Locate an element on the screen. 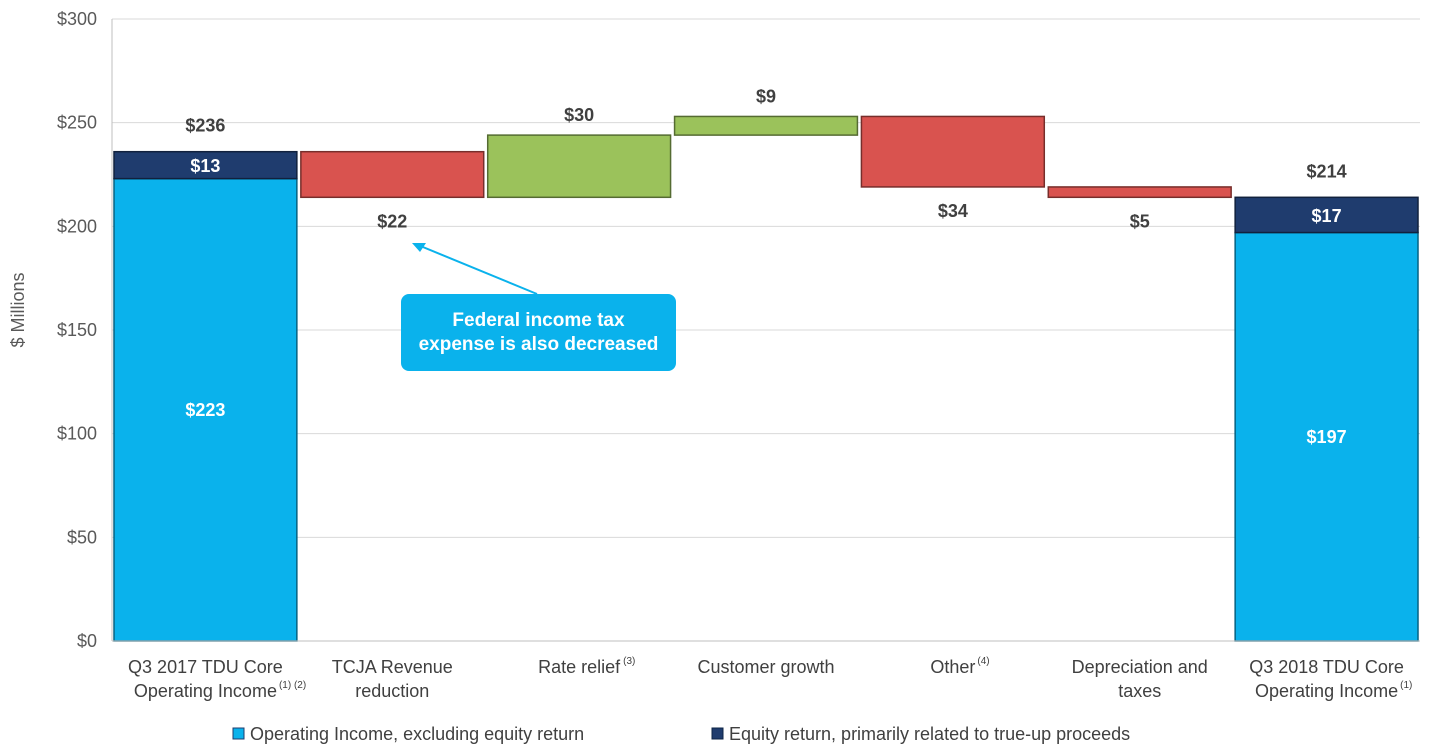  data-label-total: $214 is located at coordinates (1327, 171).